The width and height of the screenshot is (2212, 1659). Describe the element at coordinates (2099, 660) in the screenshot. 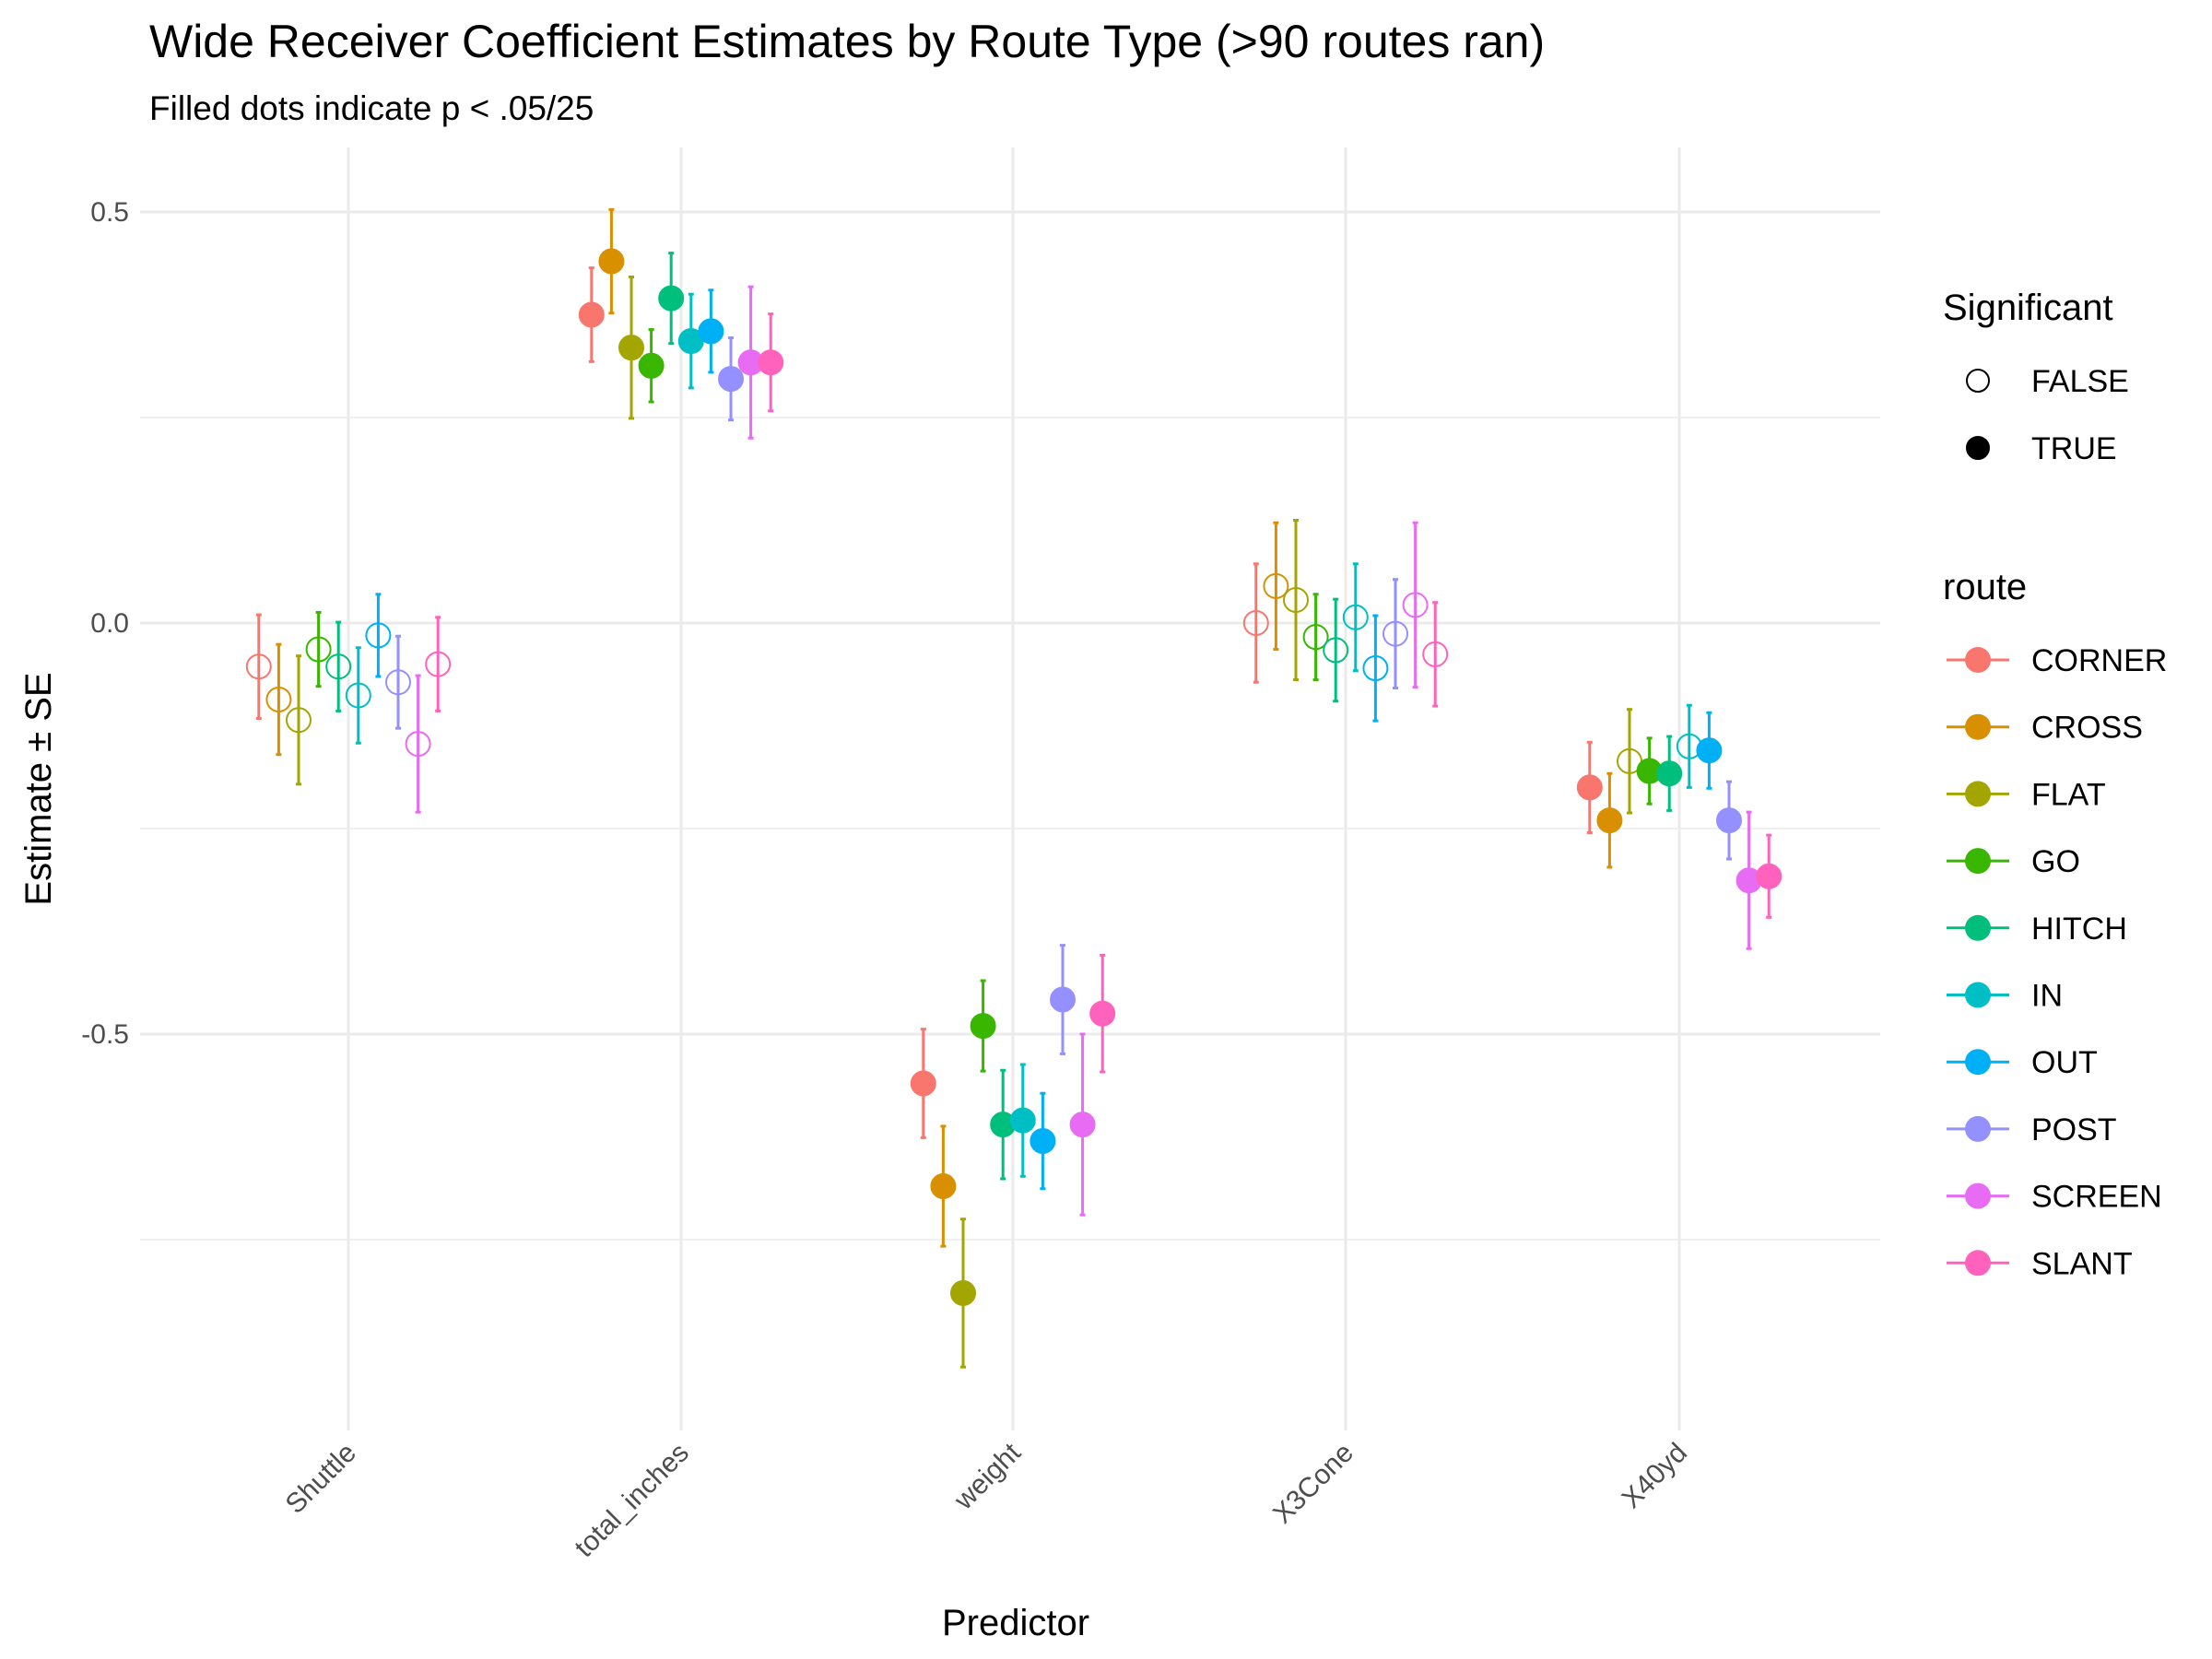

I see `legend-route-label: CORNER` at that location.